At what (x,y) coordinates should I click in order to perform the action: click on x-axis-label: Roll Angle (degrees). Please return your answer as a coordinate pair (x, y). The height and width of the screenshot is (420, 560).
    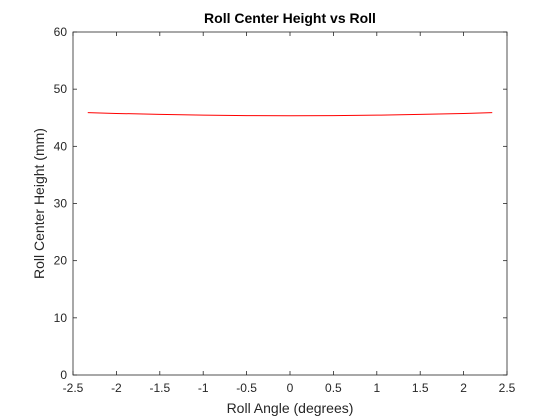
    Looking at the image, I should click on (290, 408).